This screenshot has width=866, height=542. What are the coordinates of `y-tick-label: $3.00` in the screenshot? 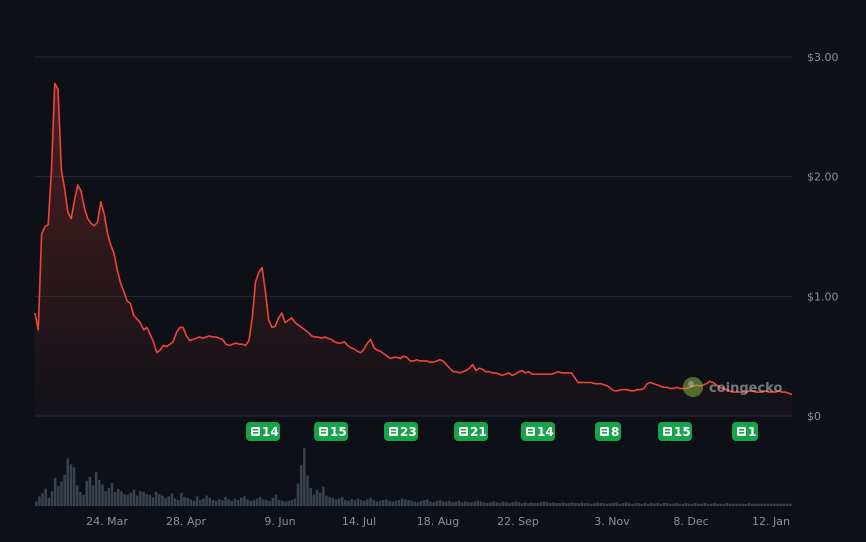 It's located at (823, 57).